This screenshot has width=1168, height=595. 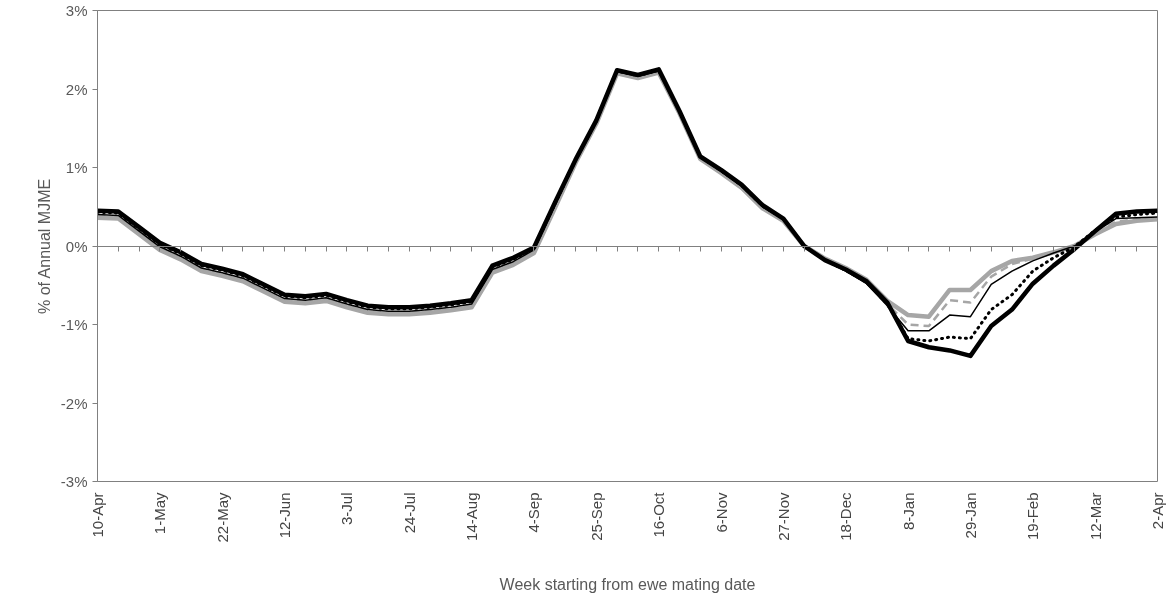 What do you see at coordinates (74, 324) in the screenshot?
I see `y-tick-label: -1%` at bounding box center [74, 324].